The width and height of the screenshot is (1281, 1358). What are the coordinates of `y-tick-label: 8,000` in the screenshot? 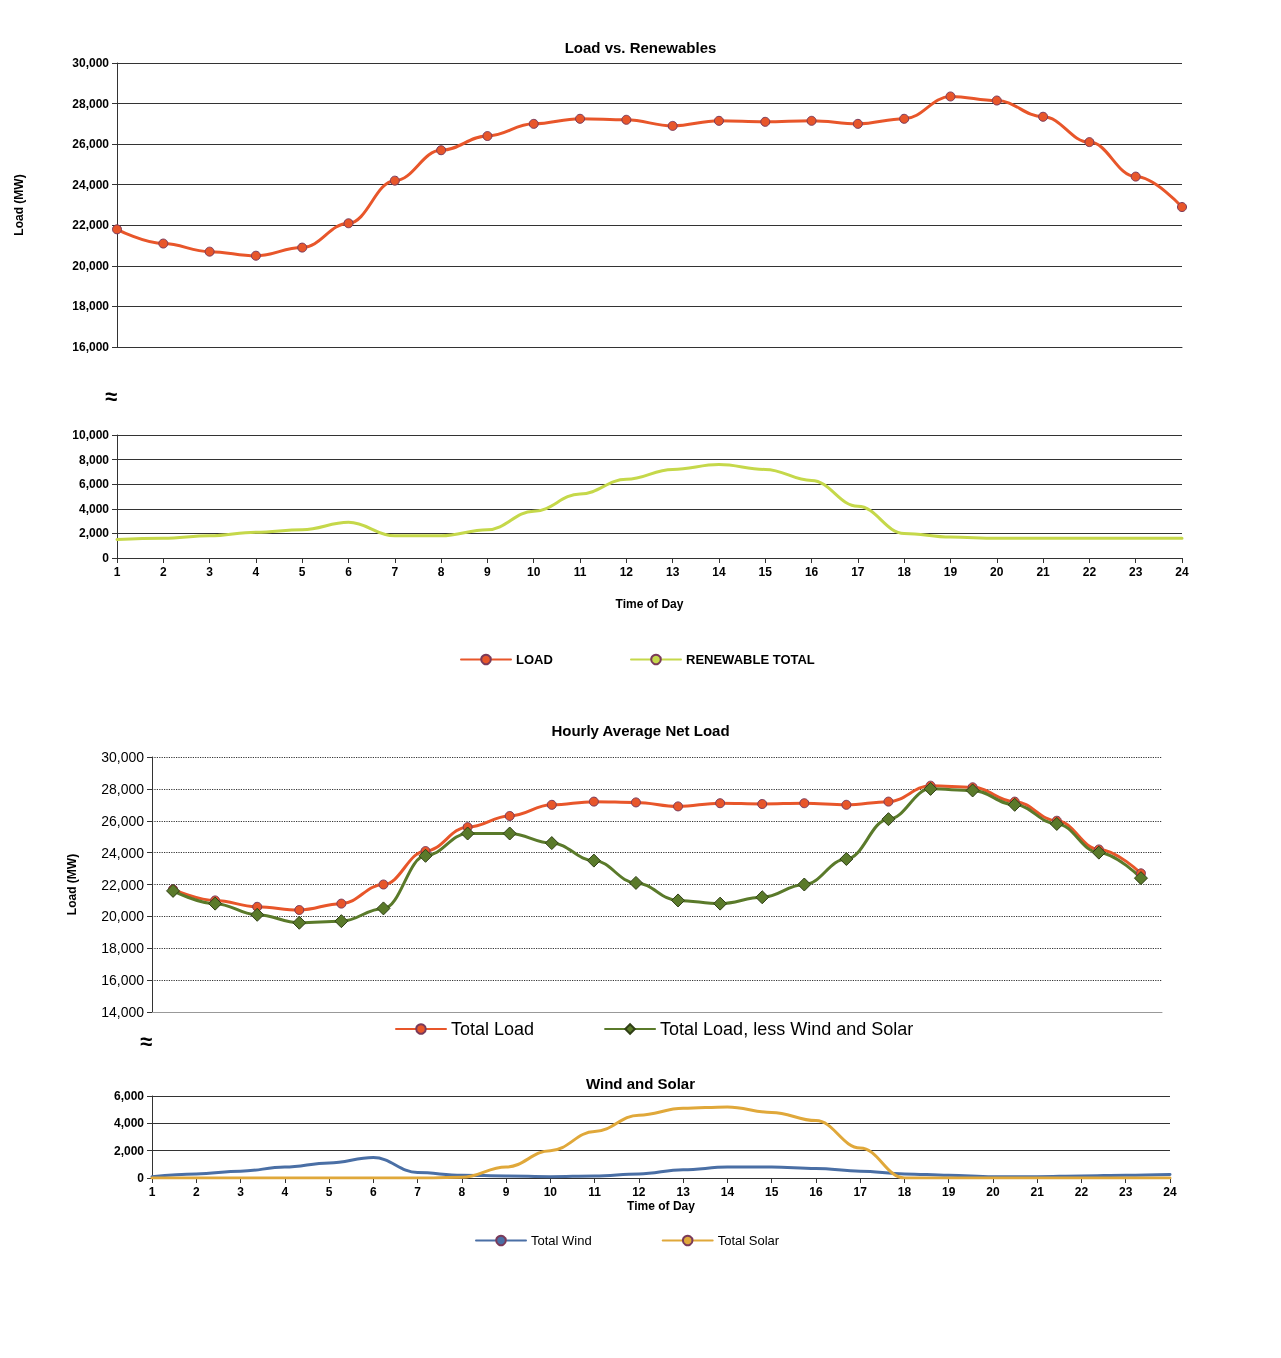 It's located at (94, 459).